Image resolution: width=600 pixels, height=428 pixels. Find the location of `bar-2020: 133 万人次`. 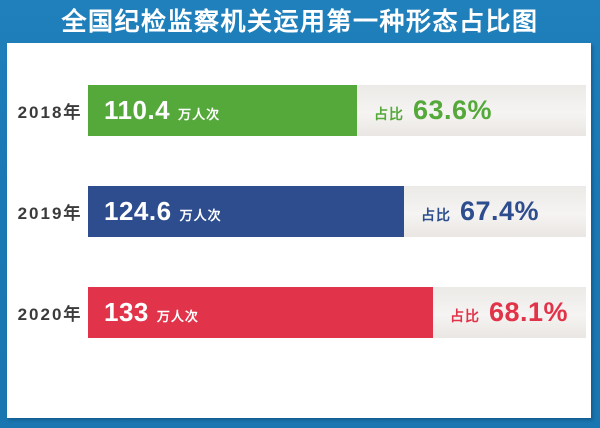

bar-2020: 133 万人次 is located at coordinates (260, 312).